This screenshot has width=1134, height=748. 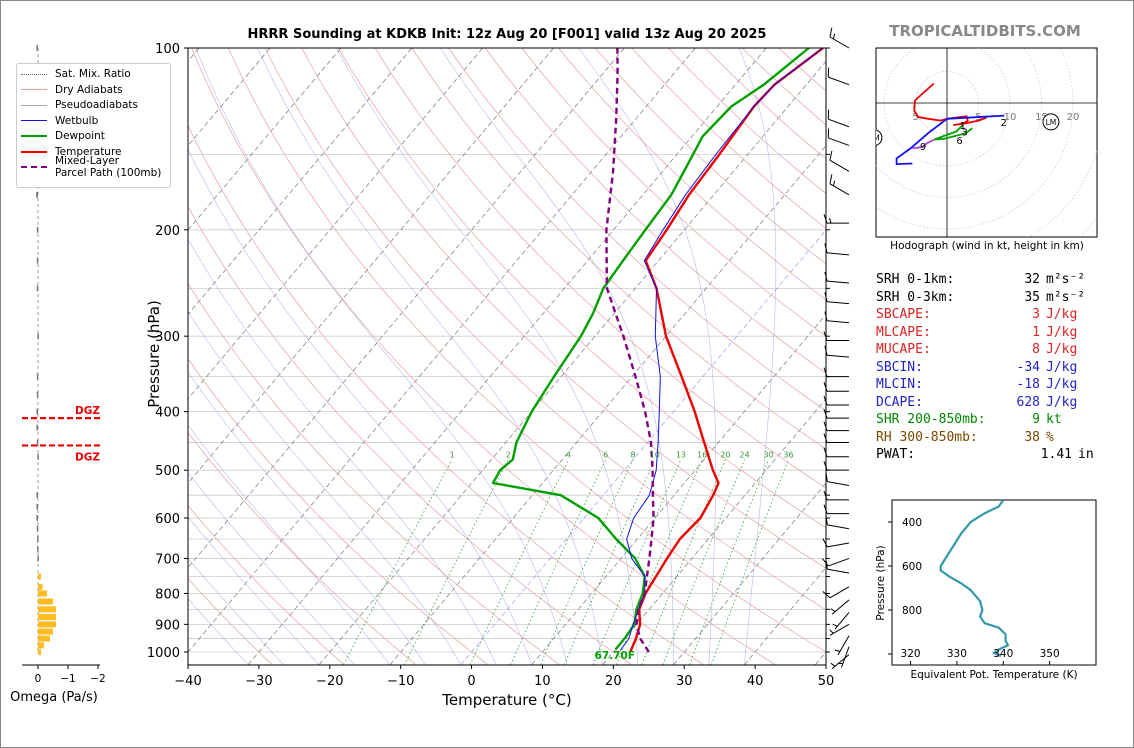 What do you see at coordinates (985, 334) in the screenshot?
I see `stat-row: MLCAPE: 1 J/kg` at bounding box center [985, 334].